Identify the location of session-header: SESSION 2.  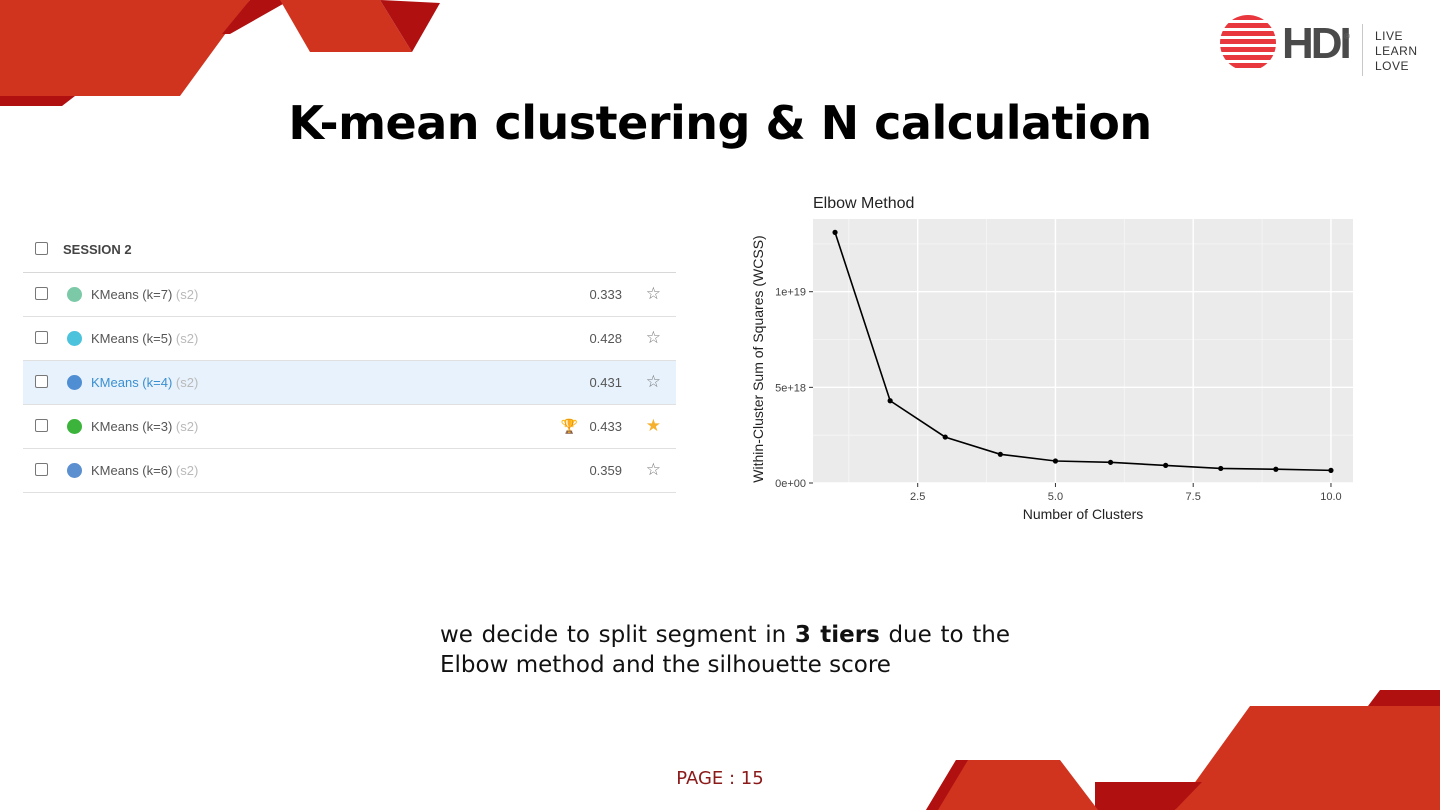
(349, 250).